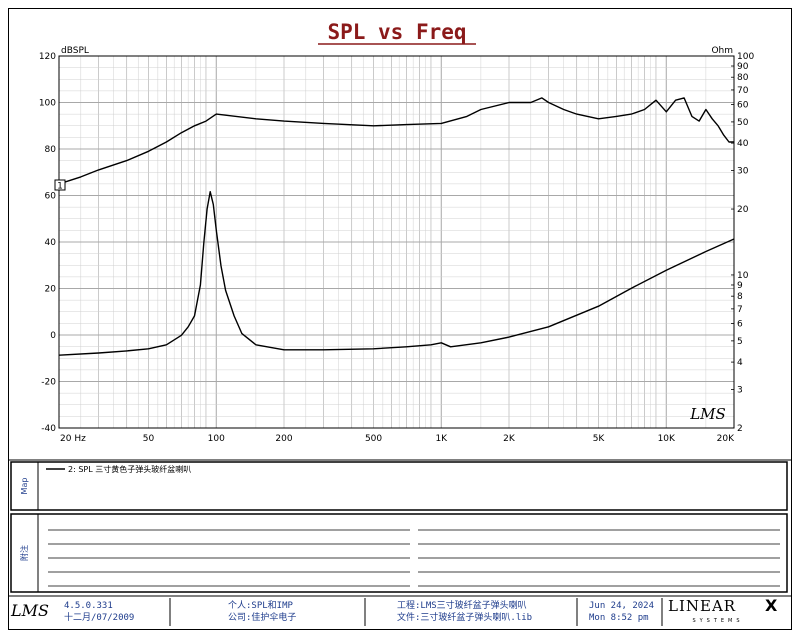 The height and width of the screenshot is (638, 800). I want to click on cursor-marker-box, so click(60, 185).